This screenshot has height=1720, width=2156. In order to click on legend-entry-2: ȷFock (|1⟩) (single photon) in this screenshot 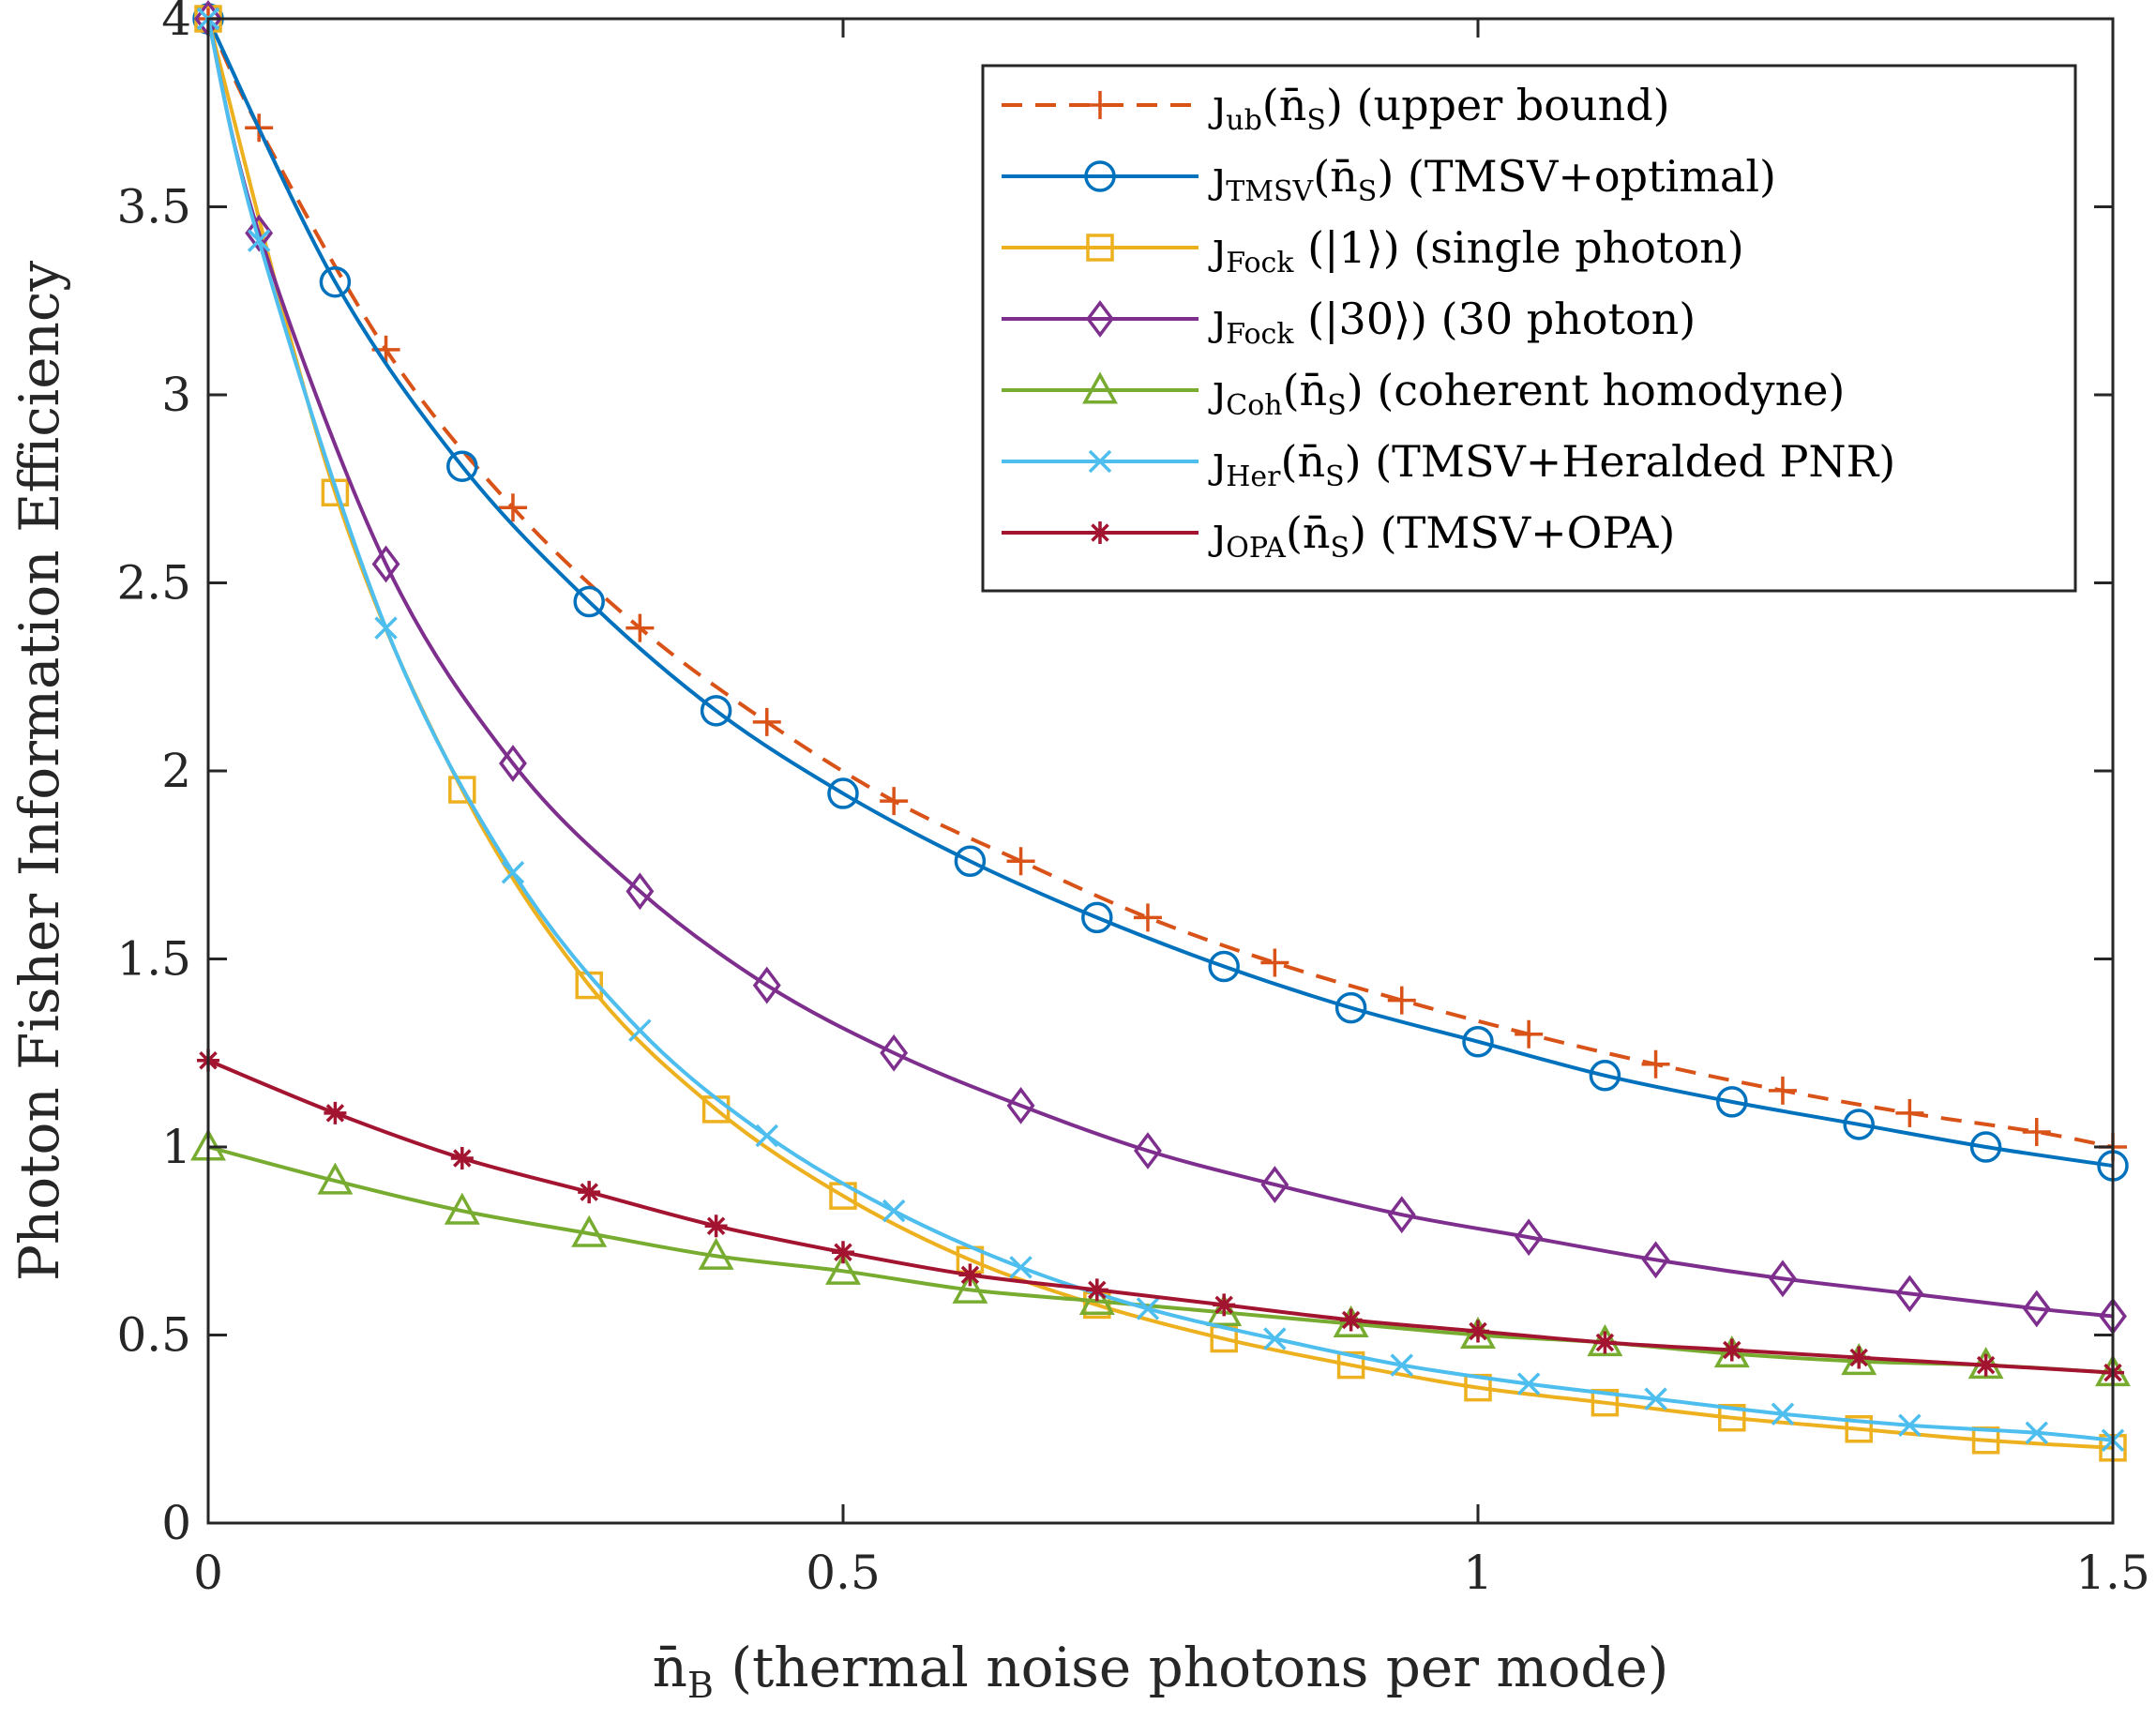, I will do `click(1373, 250)`.